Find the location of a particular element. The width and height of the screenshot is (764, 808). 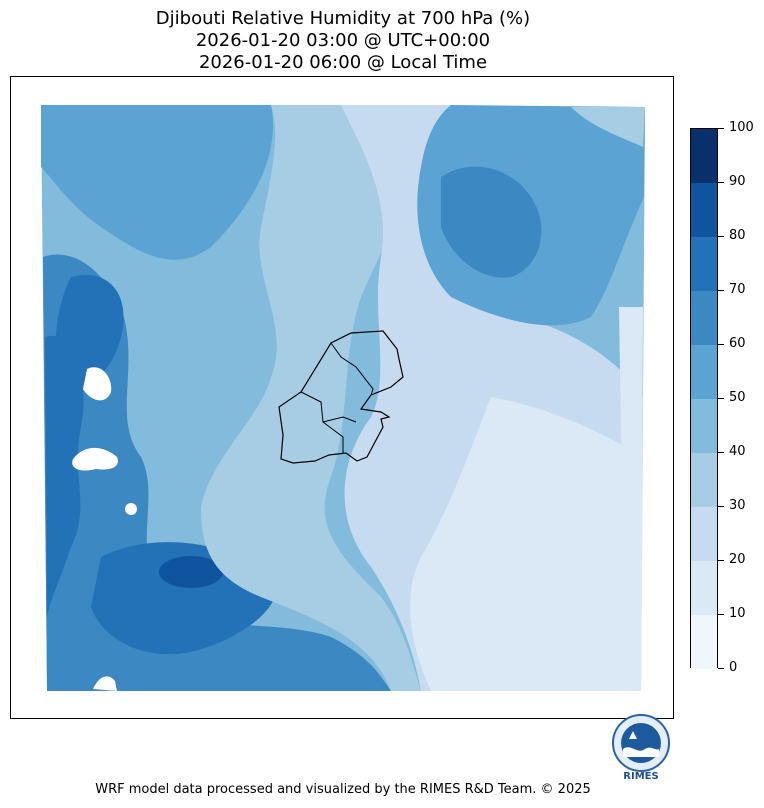

colorbar is located at coordinates (704, 398).